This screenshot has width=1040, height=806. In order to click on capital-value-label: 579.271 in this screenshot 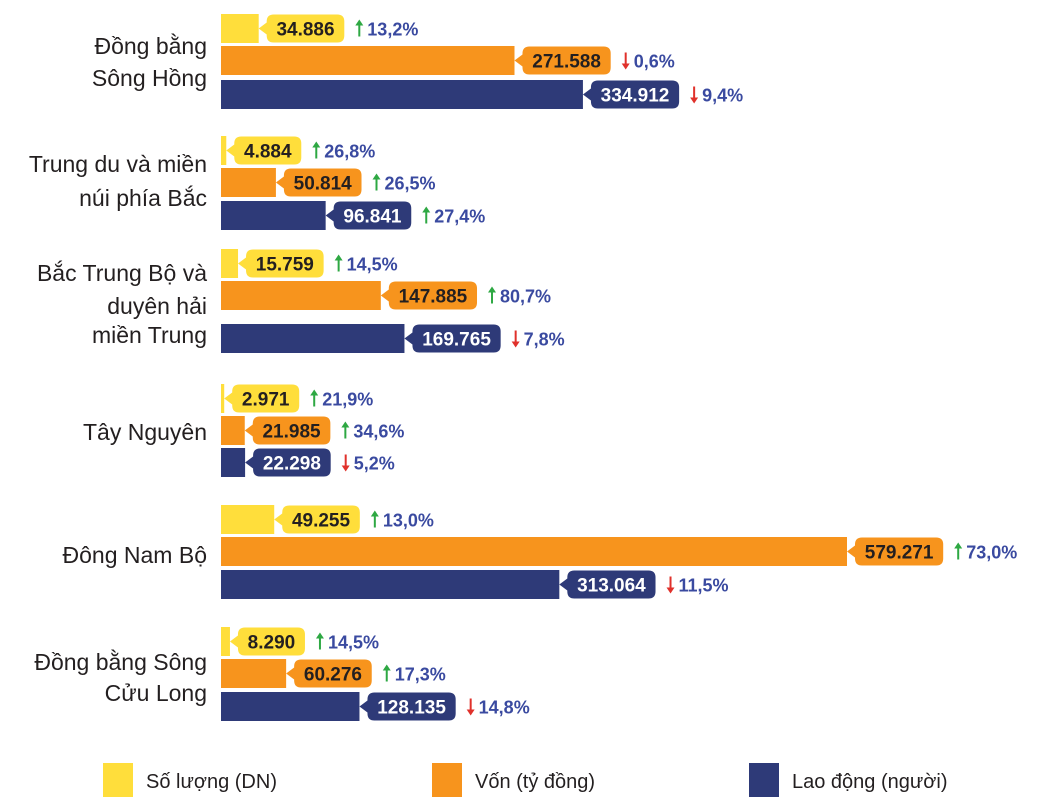, I will do `click(899, 553)`.